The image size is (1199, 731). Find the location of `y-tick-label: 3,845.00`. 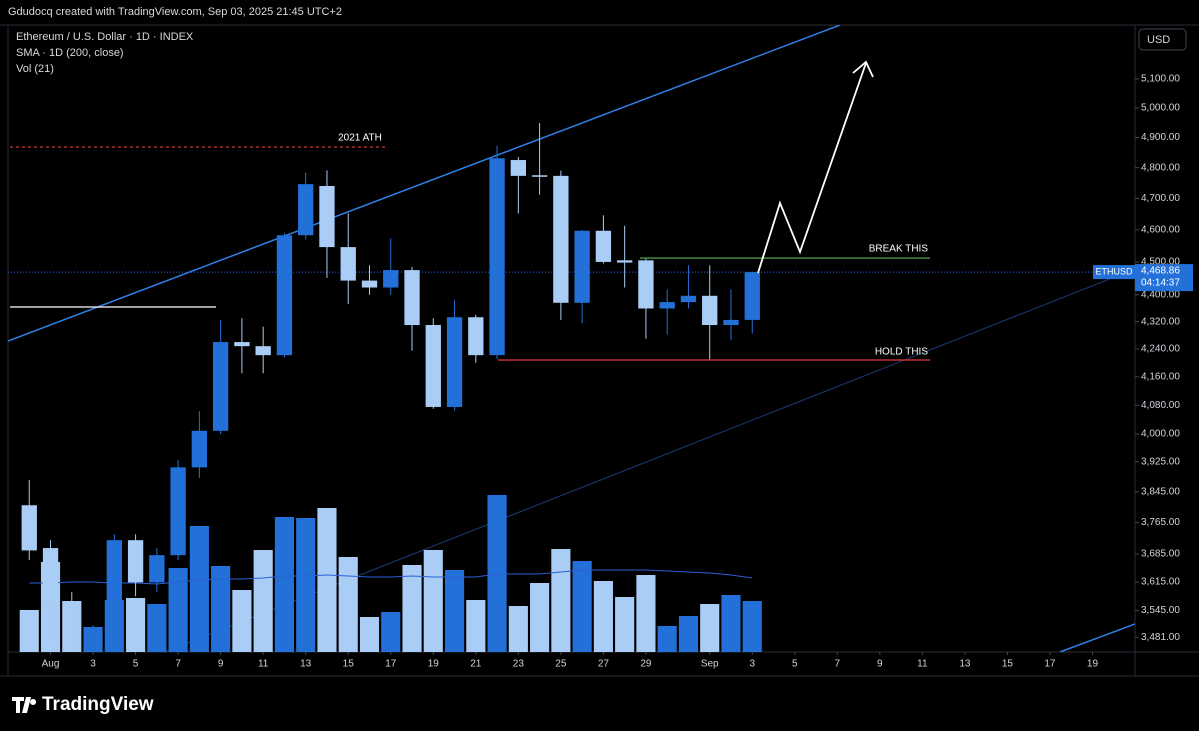

y-tick-label: 3,845.00 is located at coordinates (1160, 492).